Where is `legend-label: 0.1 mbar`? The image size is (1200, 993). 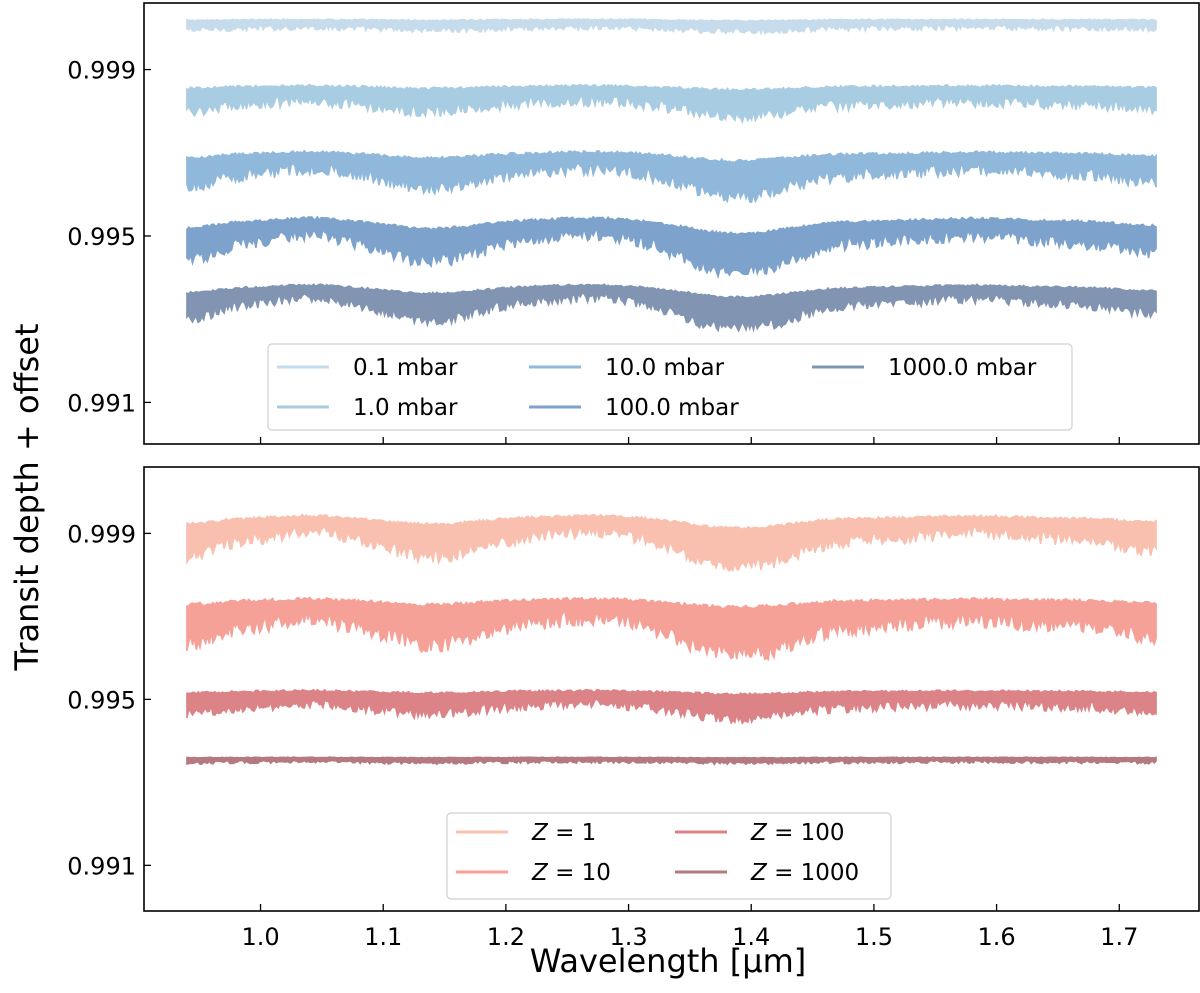
legend-label: 0.1 mbar is located at coordinates (405, 368).